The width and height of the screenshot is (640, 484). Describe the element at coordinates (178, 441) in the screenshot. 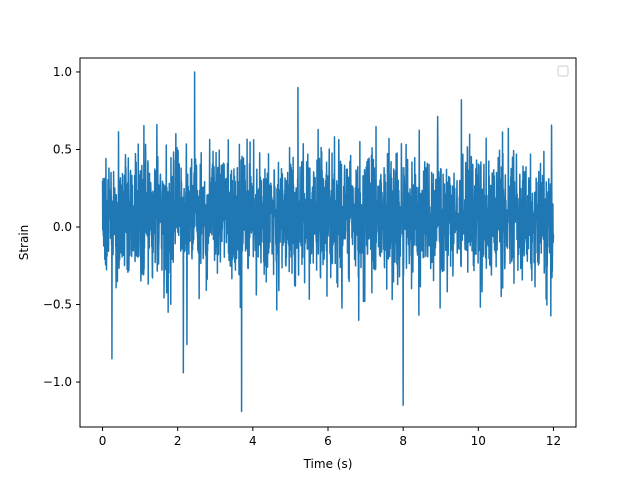

I see `x-tick-label: 2` at that location.